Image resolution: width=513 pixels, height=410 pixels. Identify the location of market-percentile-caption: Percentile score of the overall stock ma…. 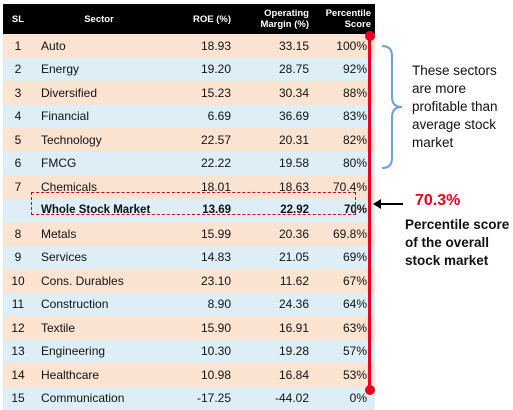
(457, 243).